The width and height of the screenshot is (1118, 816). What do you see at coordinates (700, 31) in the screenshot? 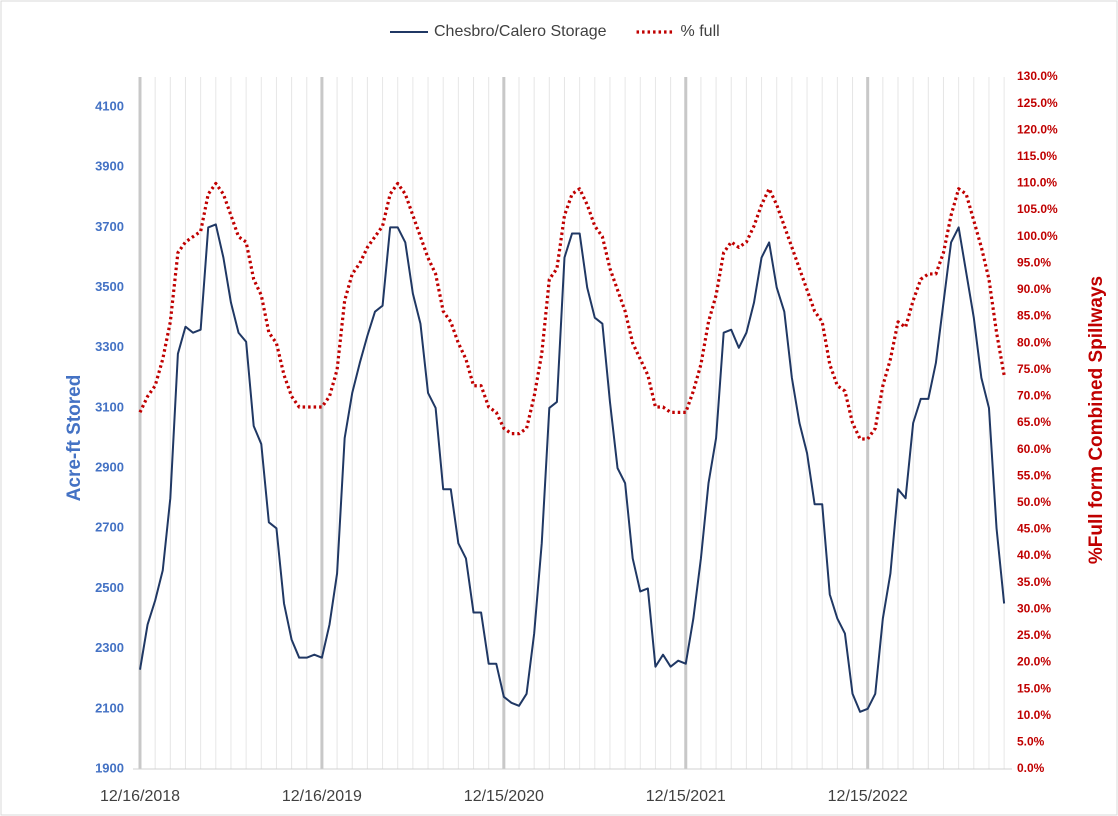
I see `legend-label: % full` at bounding box center [700, 31].